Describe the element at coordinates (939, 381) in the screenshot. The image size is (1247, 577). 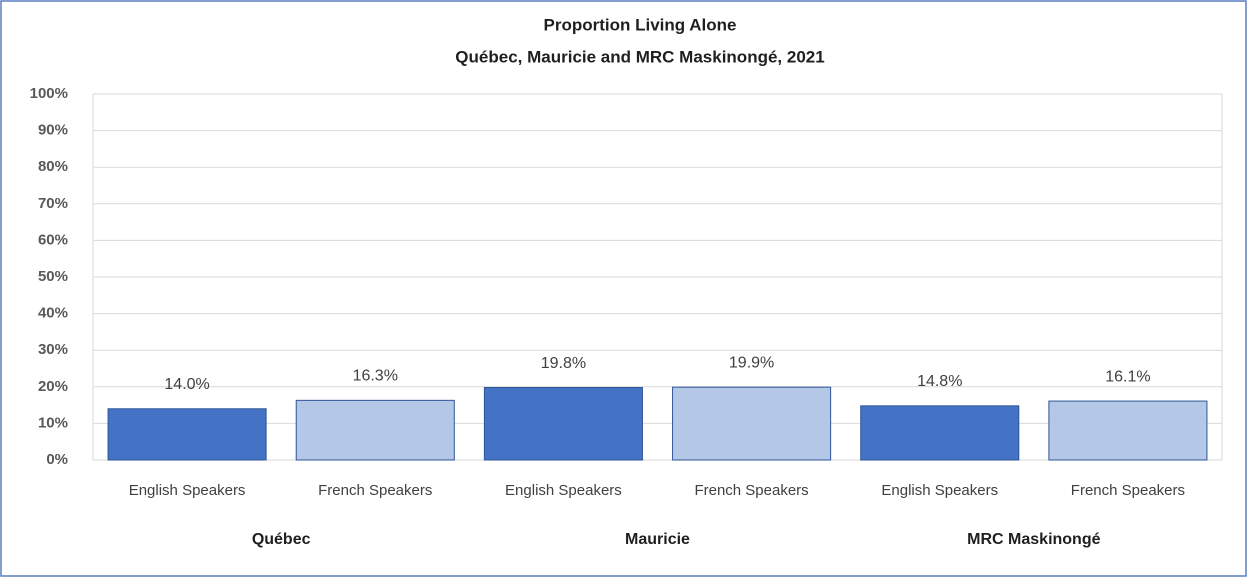
I see `value-label: 14.8%` at that location.